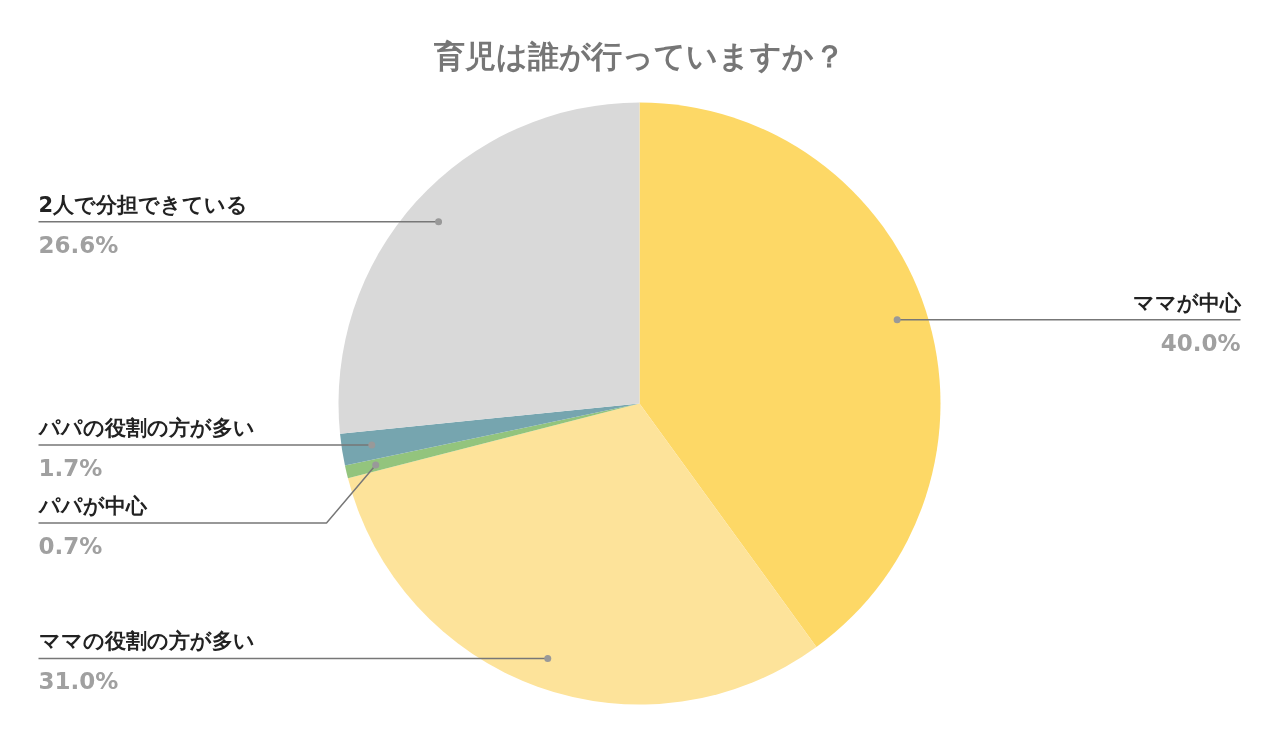 This screenshot has width=1278, height=742. I want to click on data-label: 1.7%, so click(70, 468).